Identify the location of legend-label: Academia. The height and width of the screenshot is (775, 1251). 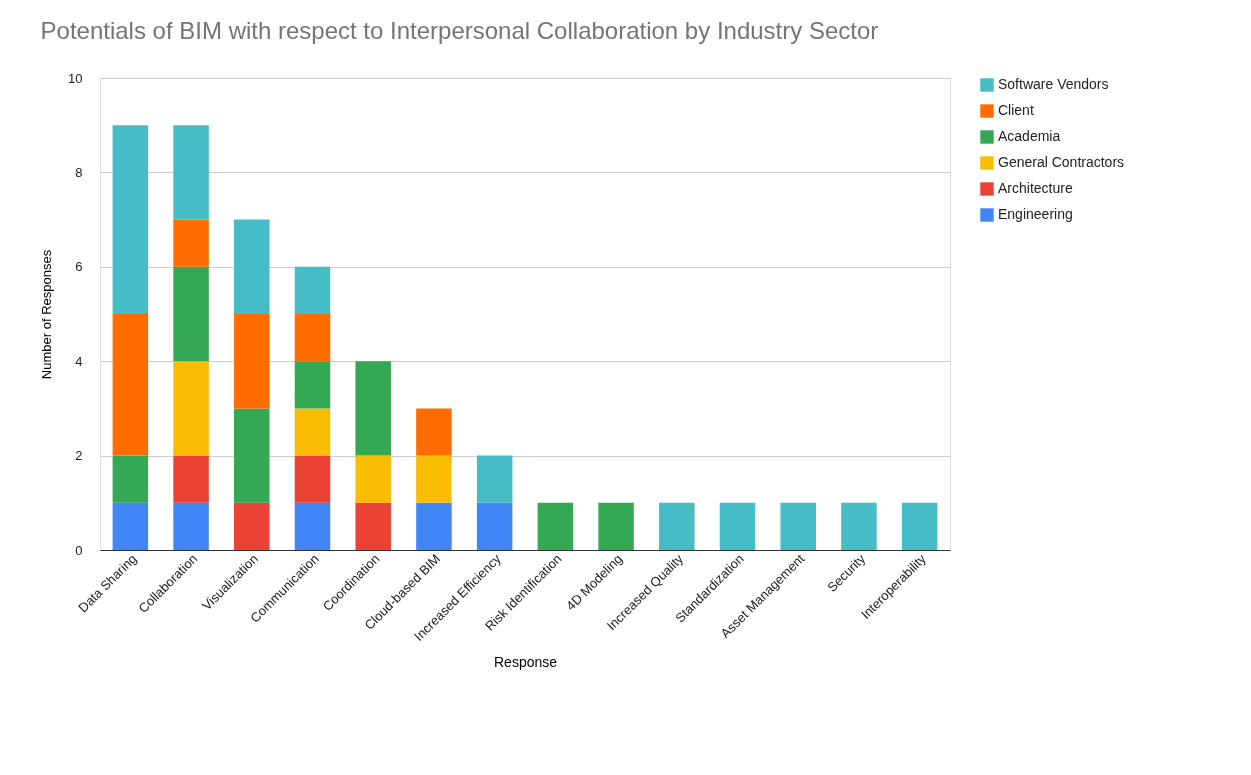
(1029, 136).